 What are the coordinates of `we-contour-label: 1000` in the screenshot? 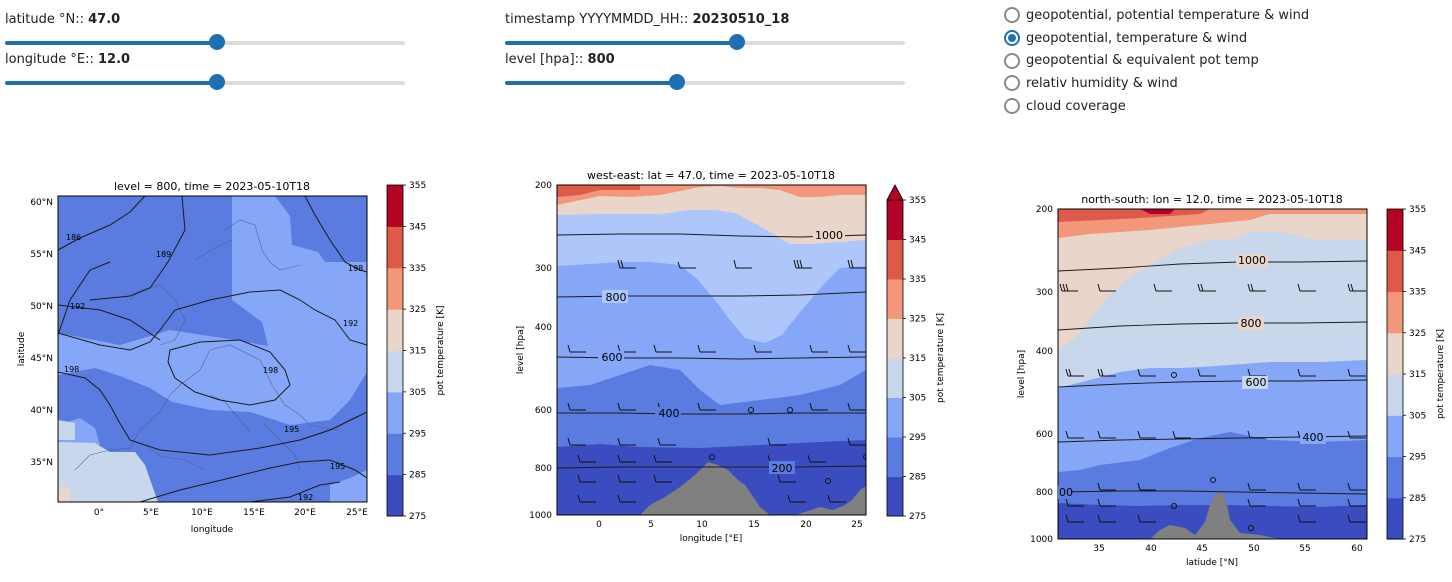 It's located at (829, 235).